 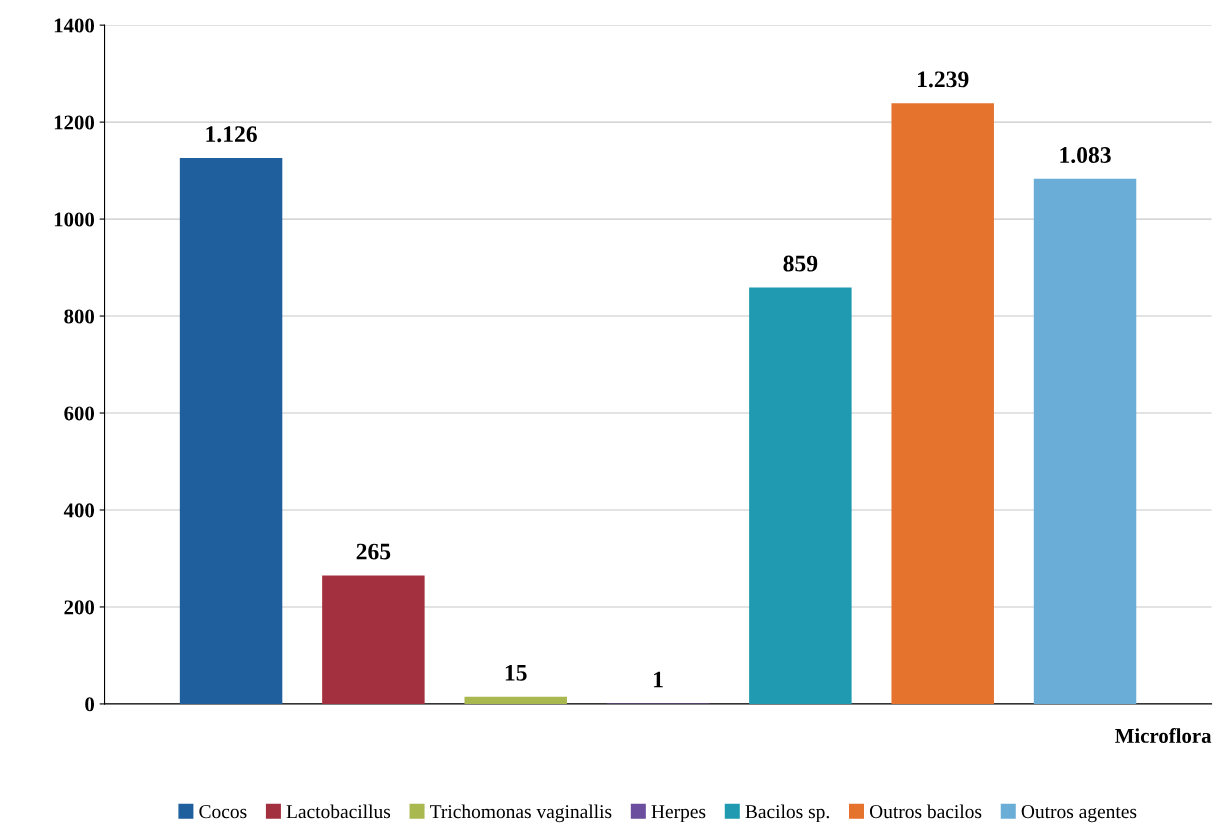 I want to click on y-tick-label: 0, so click(x=90, y=704).